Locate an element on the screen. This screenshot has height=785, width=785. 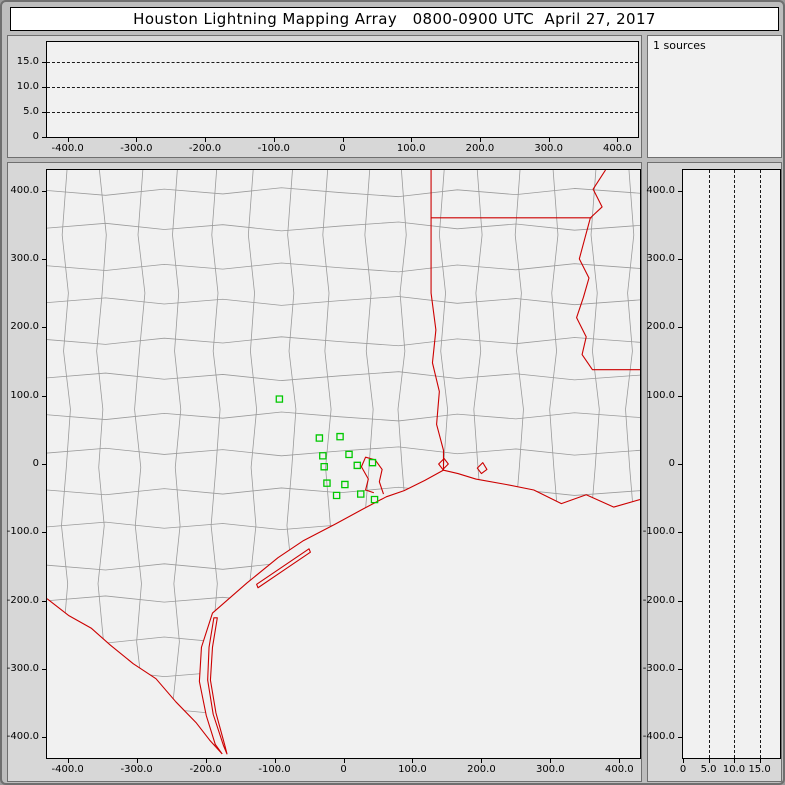
padre-island-outline is located at coordinates (217, 686).